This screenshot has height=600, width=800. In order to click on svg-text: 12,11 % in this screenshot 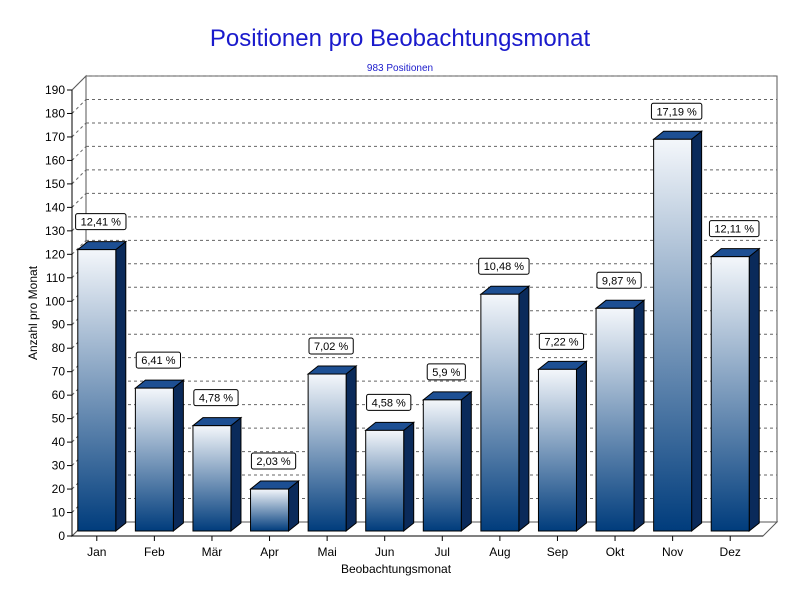, I will do `click(734, 230)`.